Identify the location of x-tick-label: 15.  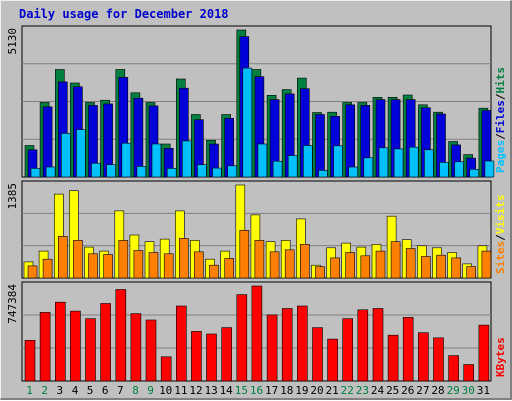
(241, 390).